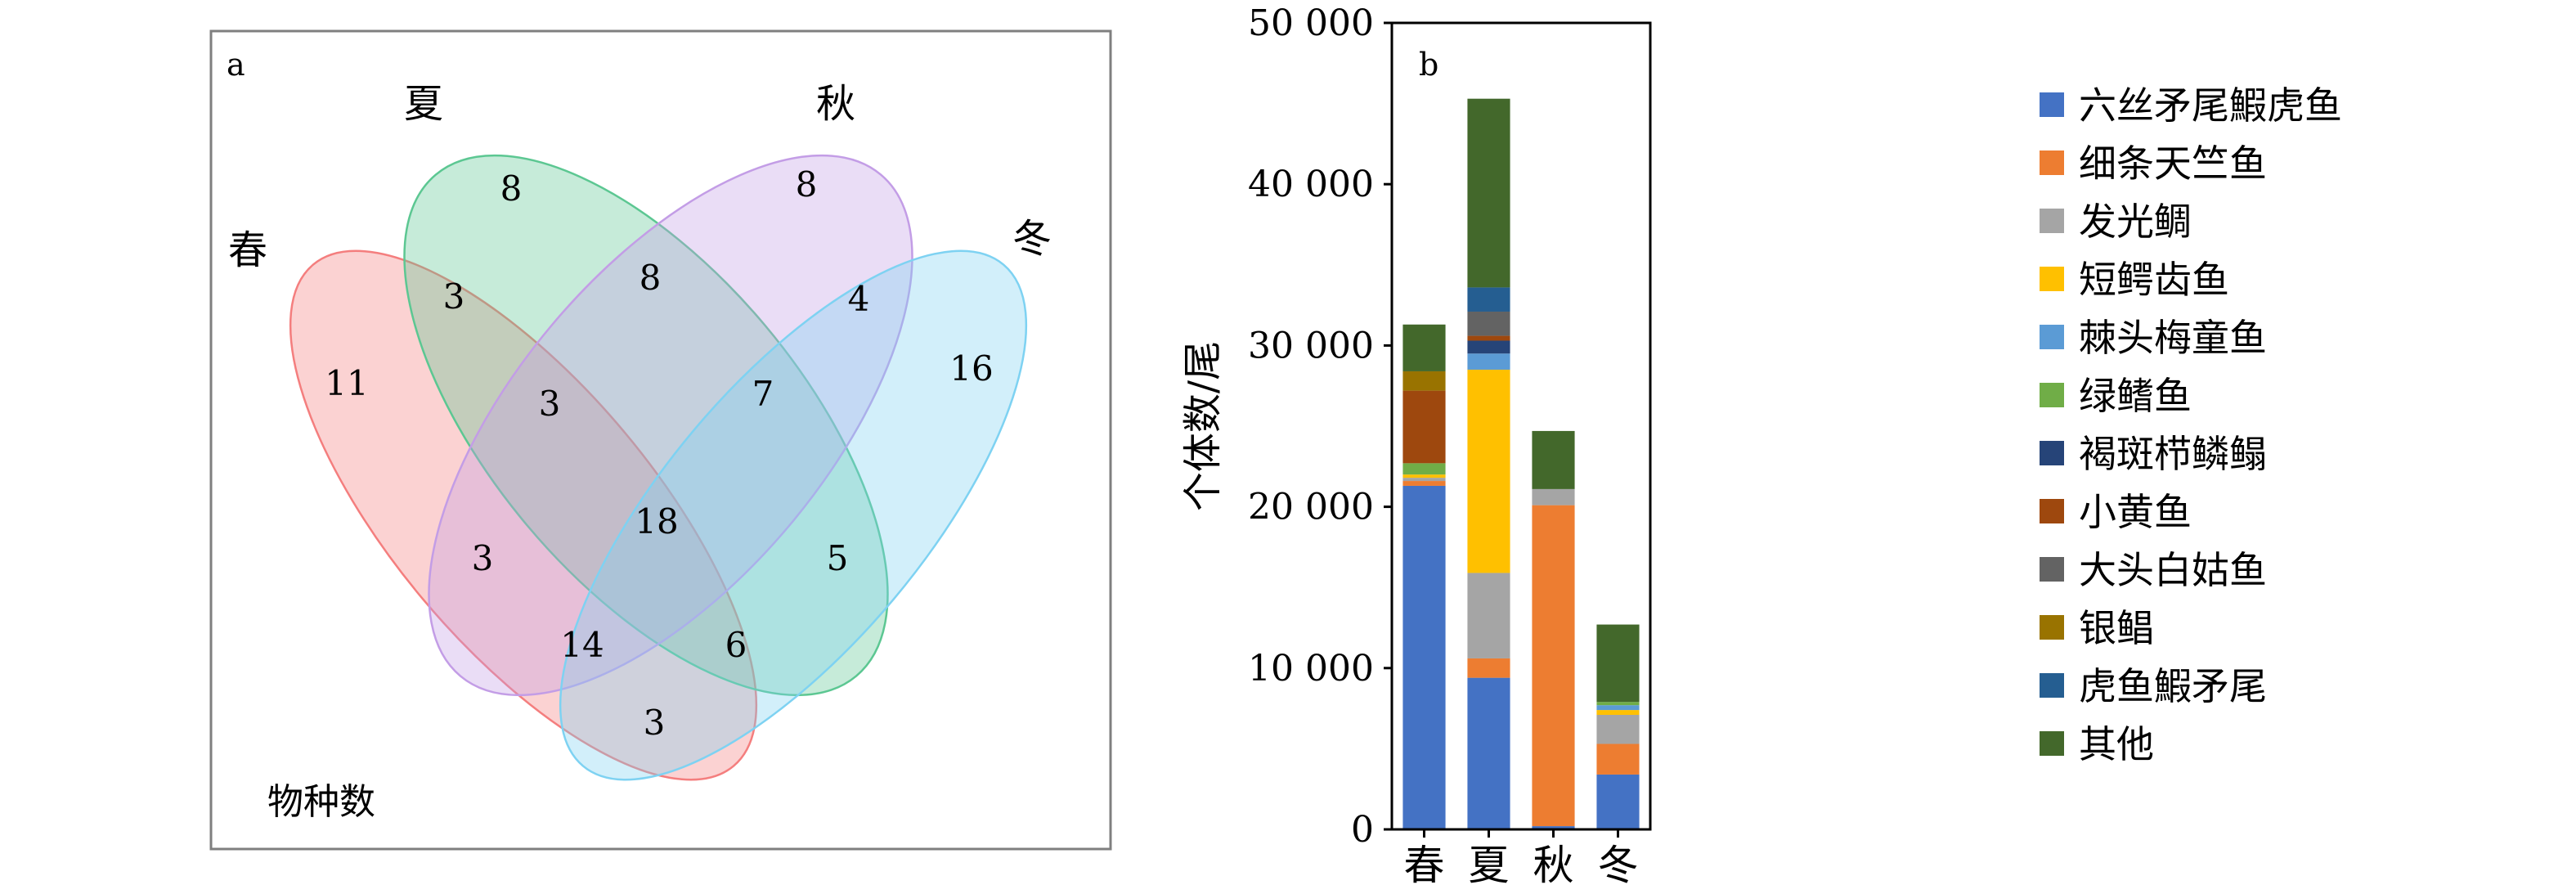  I want to click on x-tick-label: 夏, so click(1489, 865).